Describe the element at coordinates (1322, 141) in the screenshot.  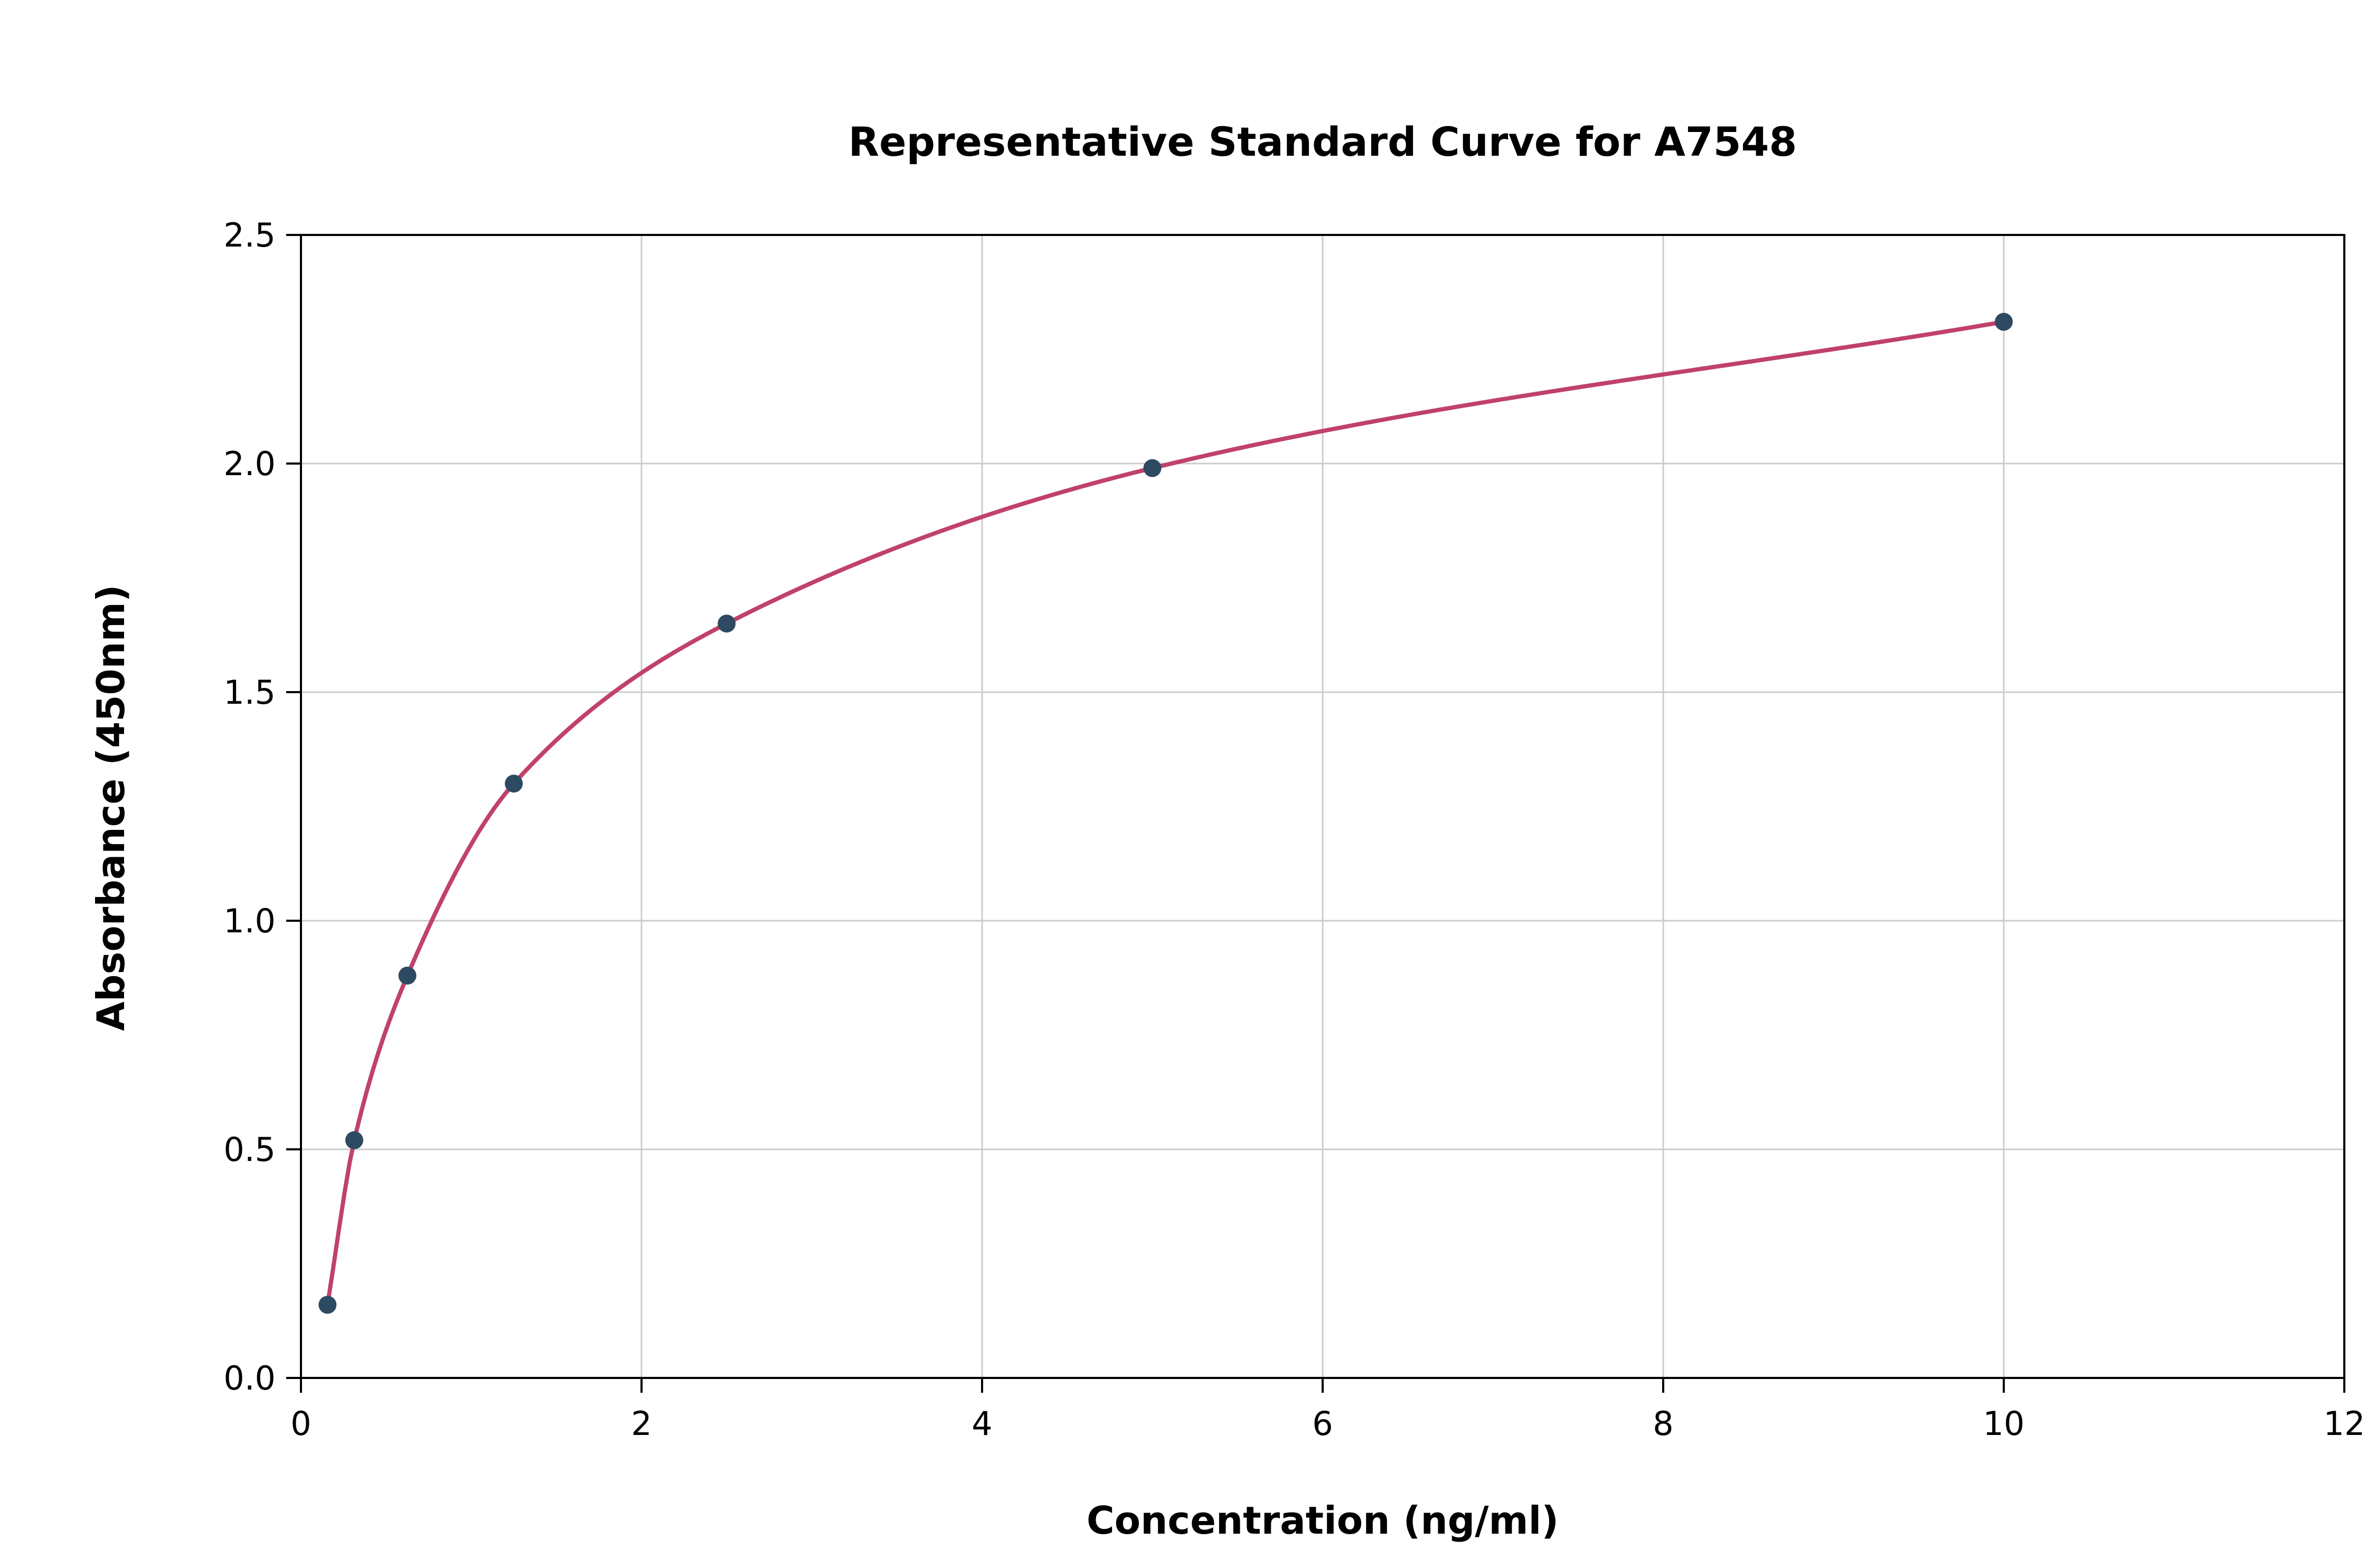
I see `chart-title: Representative Standard Curve for A7548` at that location.